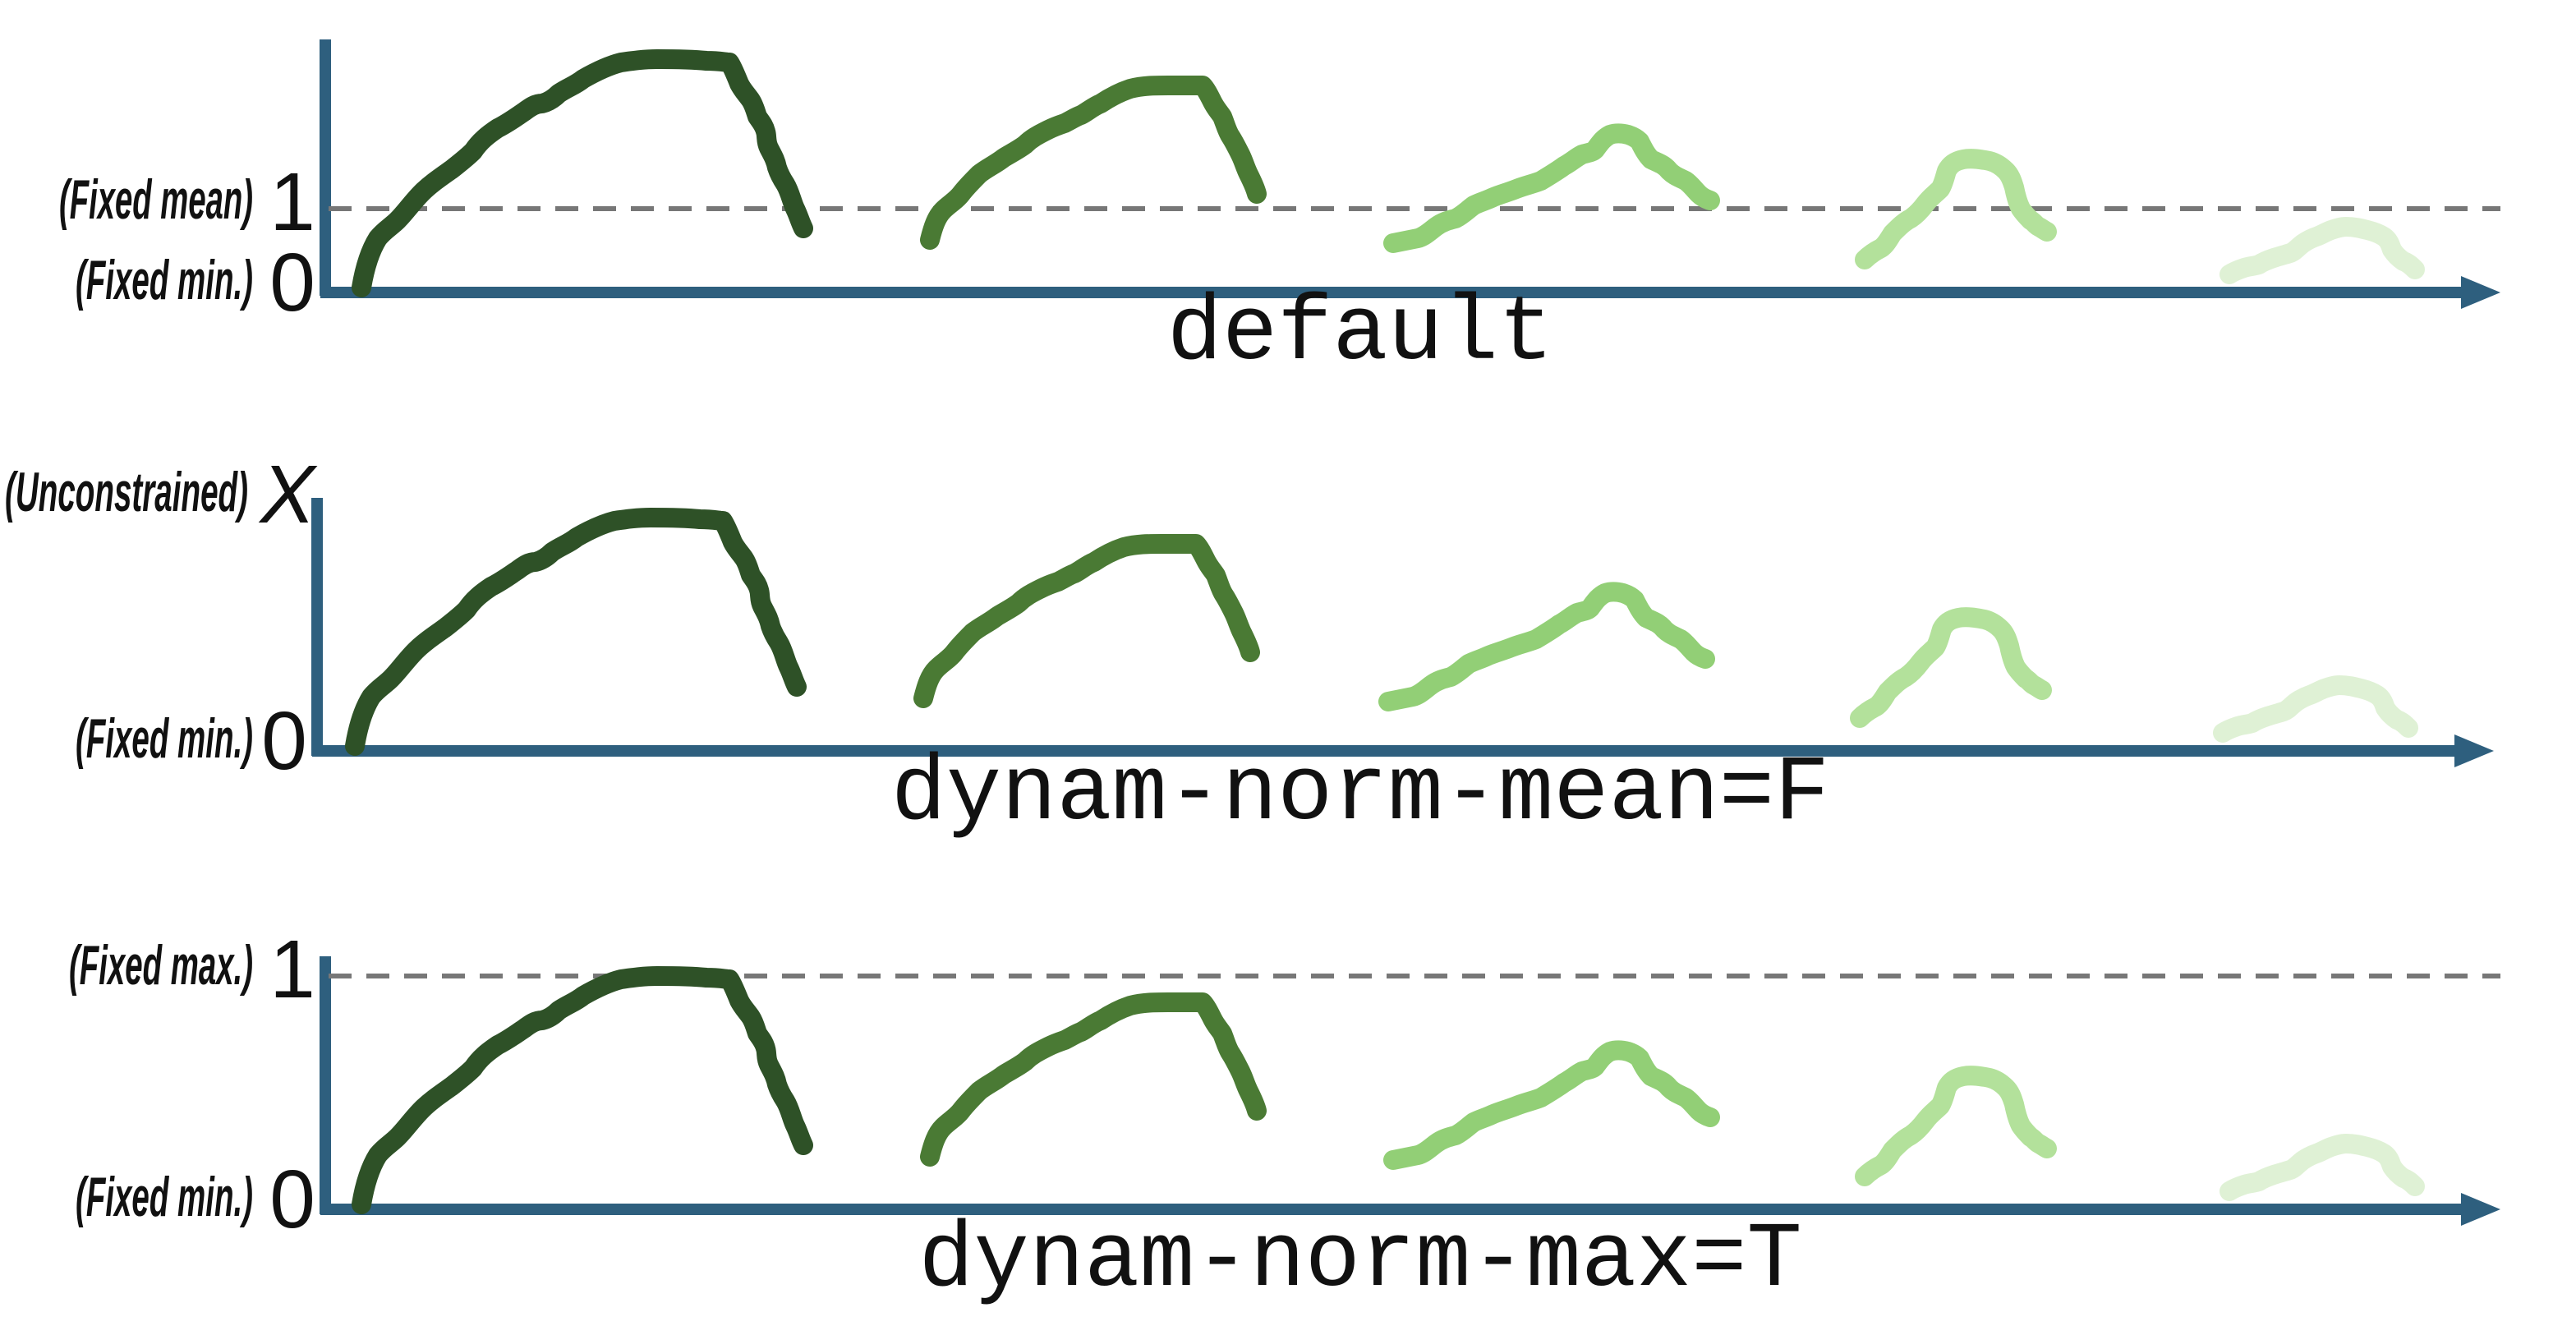  What do you see at coordinates (1360, 334) in the screenshot?
I see `panel-caption: default` at bounding box center [1360, 334].